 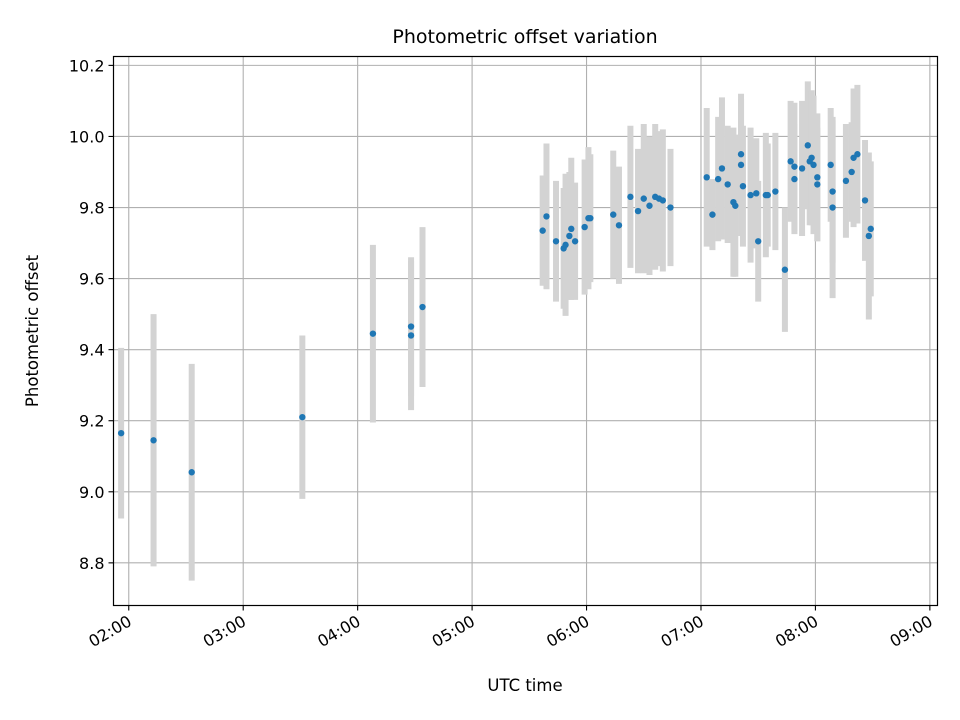 What do you see at coordinates (91, 563) in the screenshot?
I see `y-tick-label: 8.8` at bounding box center [91, 563].